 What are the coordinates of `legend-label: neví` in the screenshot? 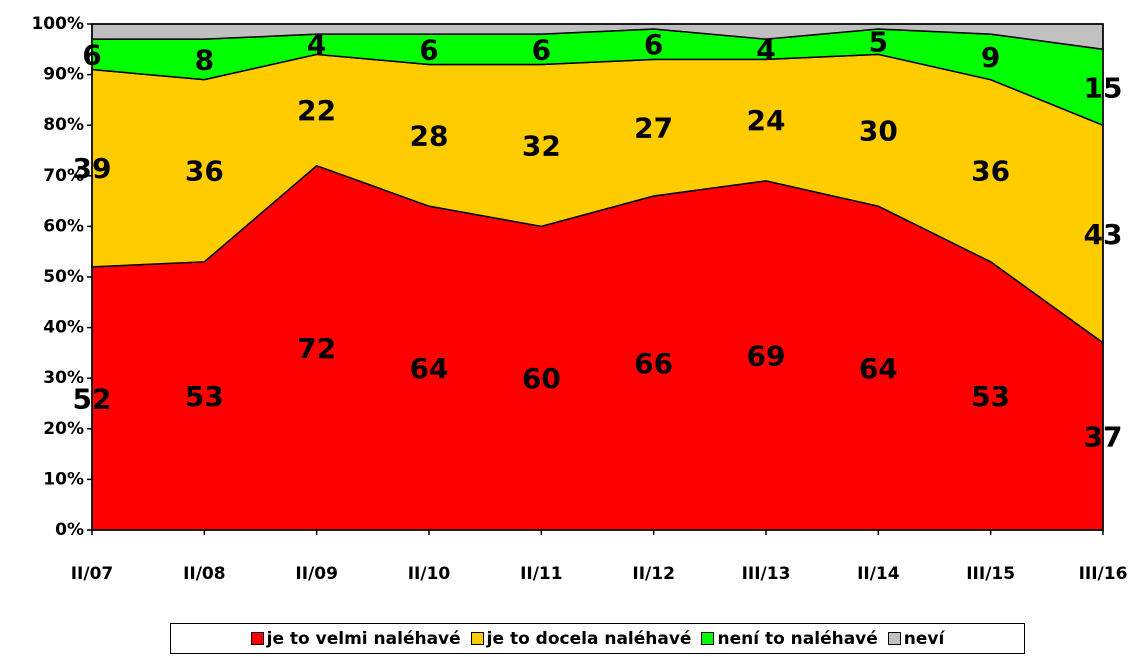 It's located at (924, 638).